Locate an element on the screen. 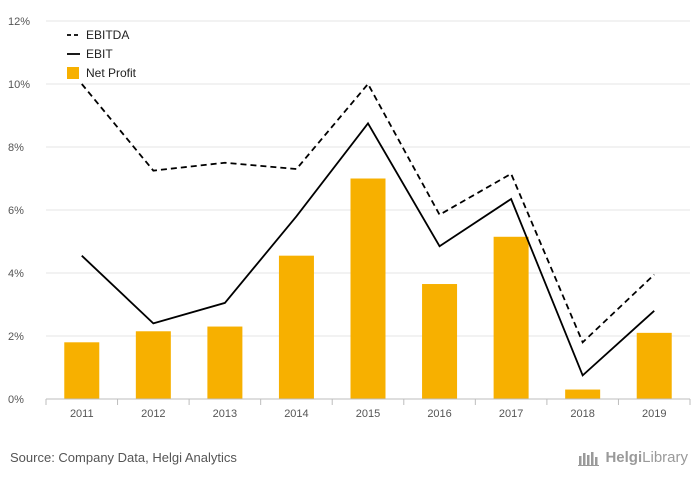 The width and height of the screenshot is (700, 483). logo-text-library: Library is located at coordinates (665, 457).